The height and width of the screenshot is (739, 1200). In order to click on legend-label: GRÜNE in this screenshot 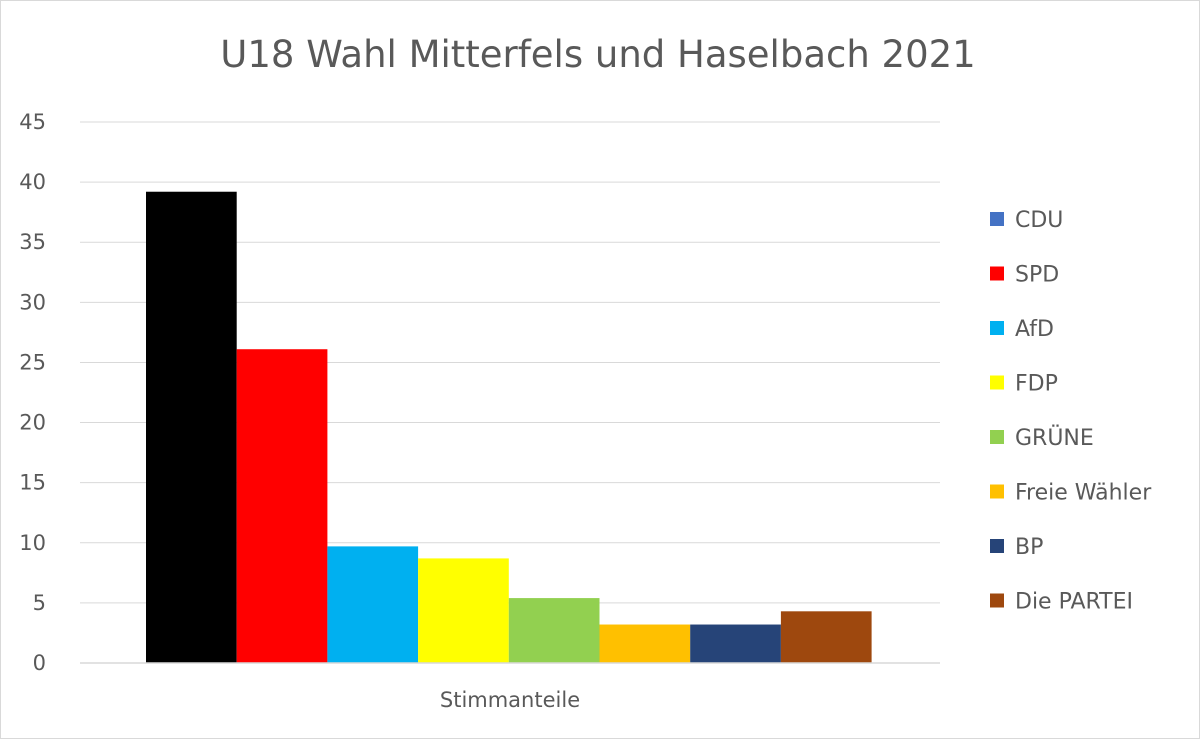, I will do `click(1054, 438)`.